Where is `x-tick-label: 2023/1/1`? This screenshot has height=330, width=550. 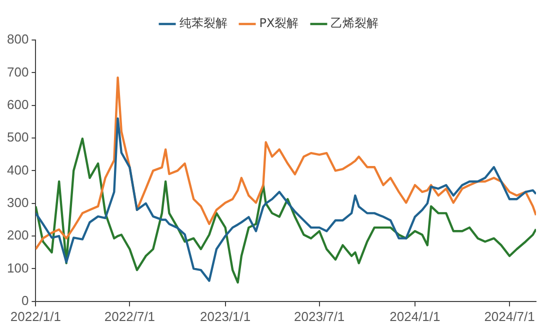 x-tick-label: 2023/1/1 is located at coordinates (225, 316).